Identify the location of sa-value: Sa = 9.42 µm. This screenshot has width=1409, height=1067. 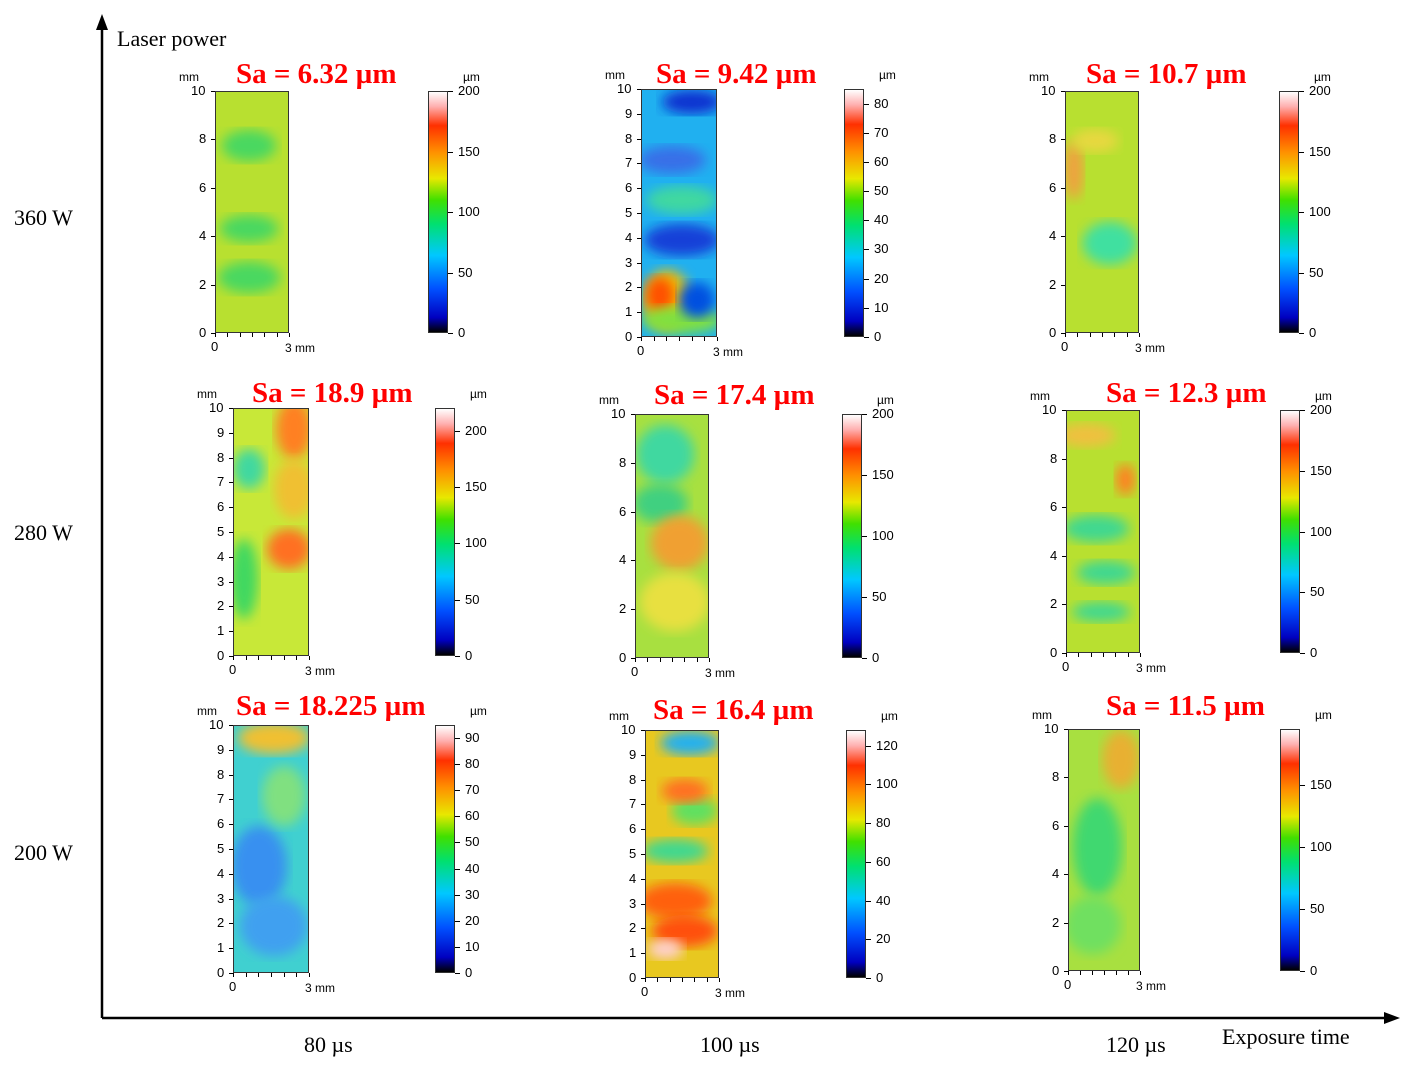
(736, 74).